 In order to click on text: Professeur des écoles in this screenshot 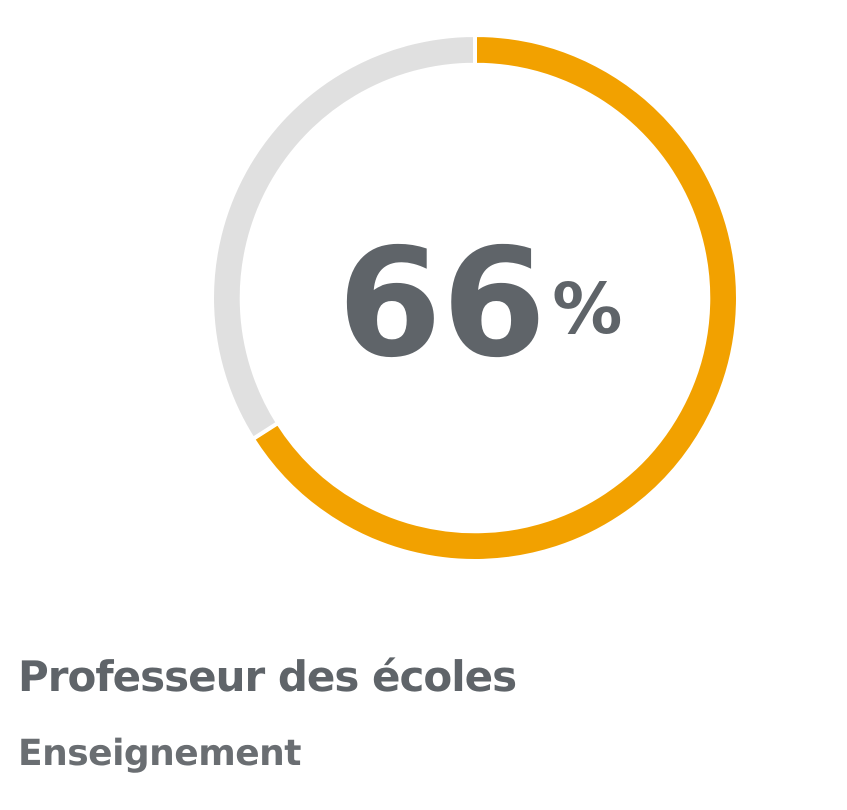, I will do `click(267, 676)`.